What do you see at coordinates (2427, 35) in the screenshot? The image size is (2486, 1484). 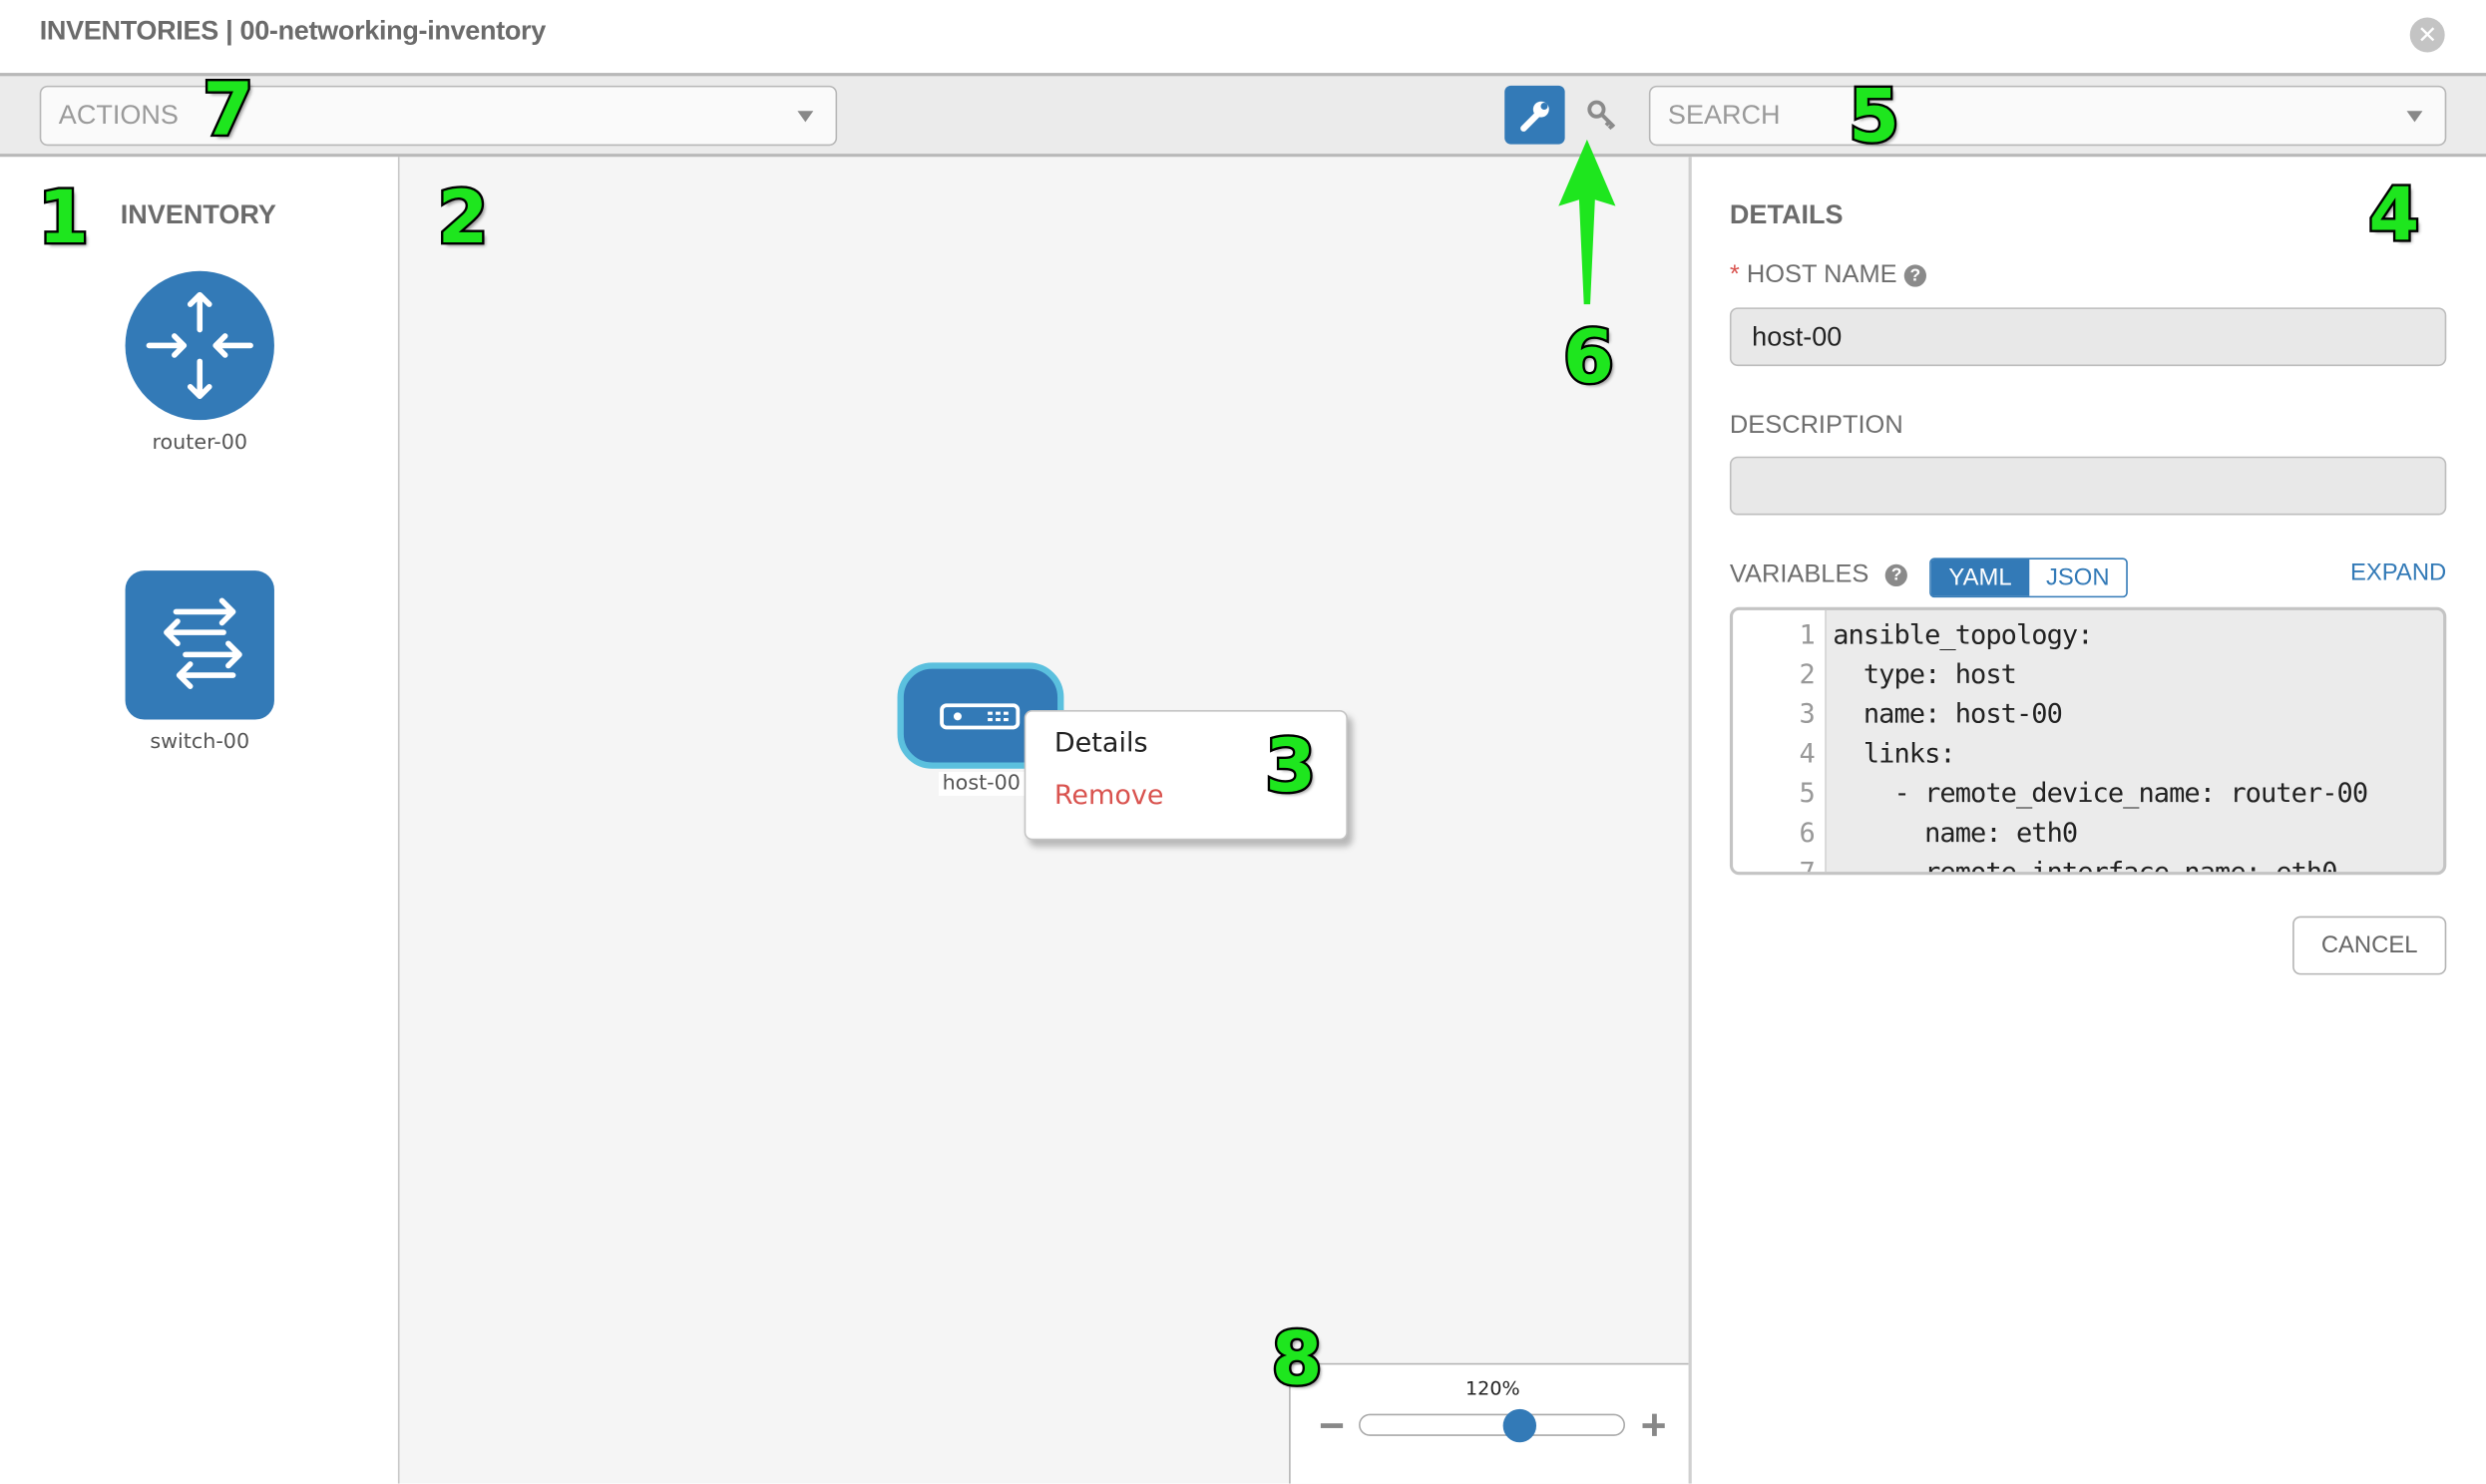 I see `close-icon: ✕` at bounding box center [2427, 35].